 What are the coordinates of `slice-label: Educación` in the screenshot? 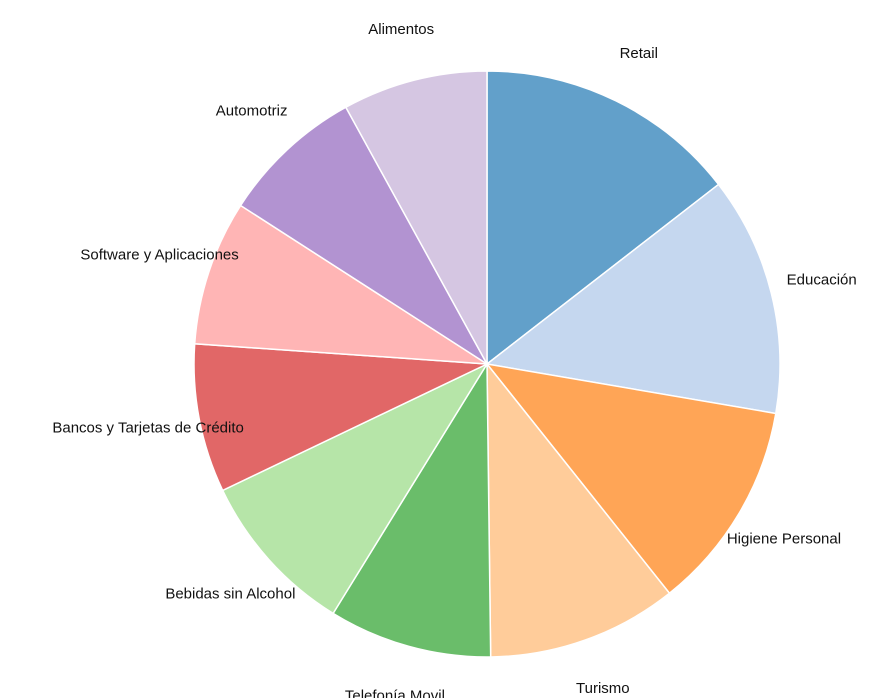 It's located at (822, 279).